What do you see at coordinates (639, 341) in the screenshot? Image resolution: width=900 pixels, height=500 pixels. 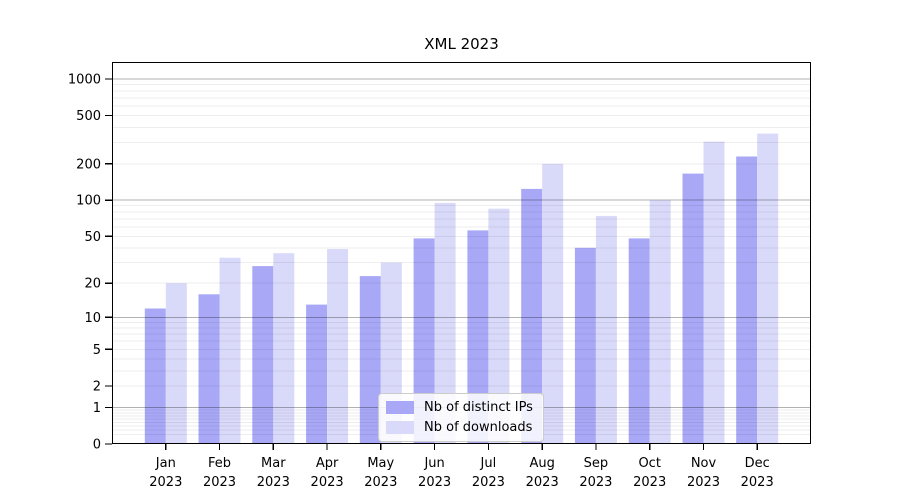 I see `bar-oct-ips` at bounding box center [639, 341].